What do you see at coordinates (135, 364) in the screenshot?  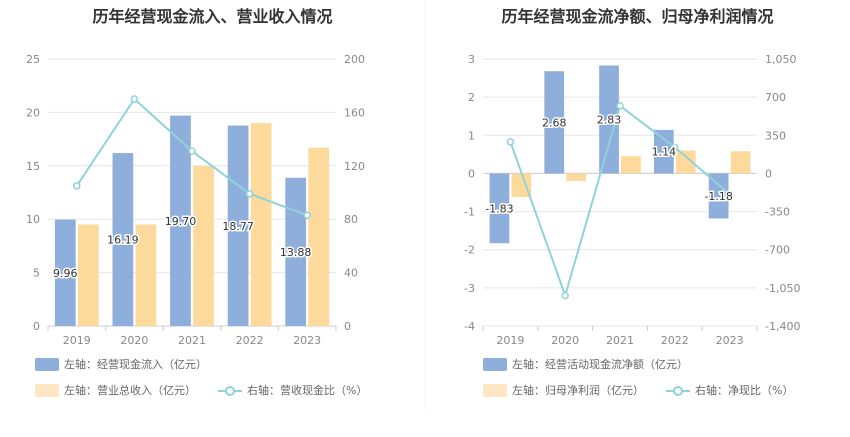 I see `legend-label: 左轴：经营现金流入（亿元）` at bounding box center [135, 364].